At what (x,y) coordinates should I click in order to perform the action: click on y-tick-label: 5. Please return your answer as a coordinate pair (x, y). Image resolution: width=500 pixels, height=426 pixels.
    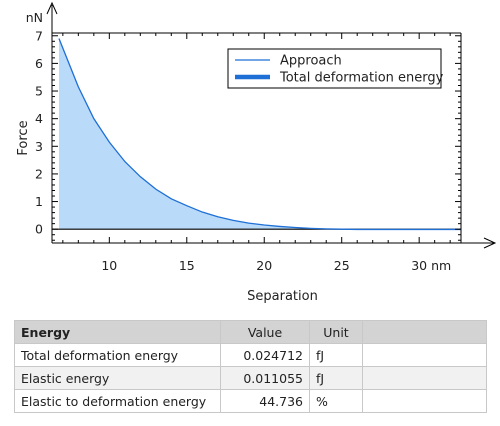
    Looking at the image, I should click on (39, 91).